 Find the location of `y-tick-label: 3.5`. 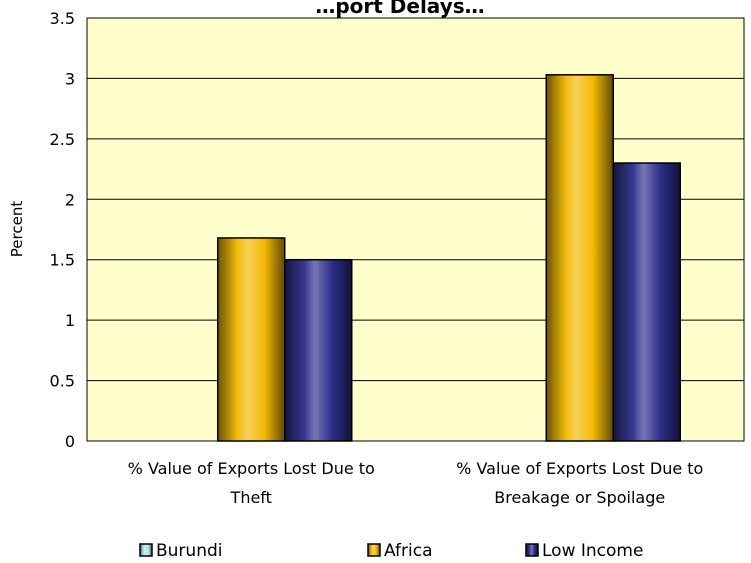

y-tick-label: 3.5 is located at coordinates (62, 18).